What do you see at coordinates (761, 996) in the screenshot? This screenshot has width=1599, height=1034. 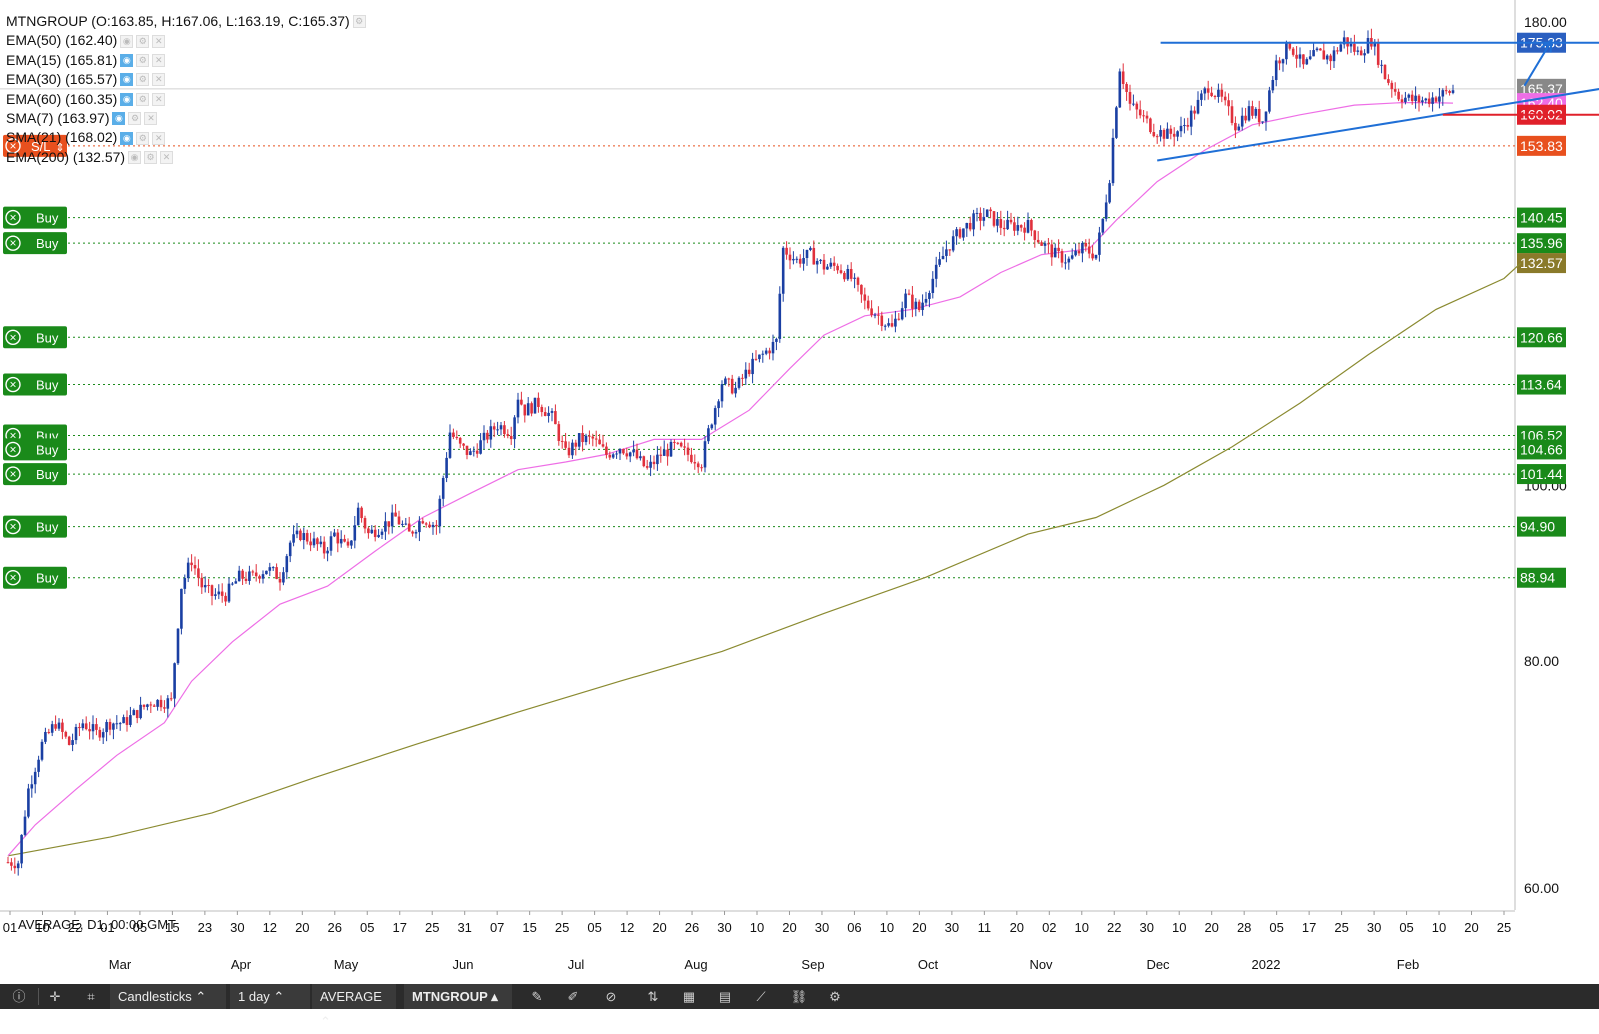 I see `line-icon: ⟋` at bounding box center [761, 996].